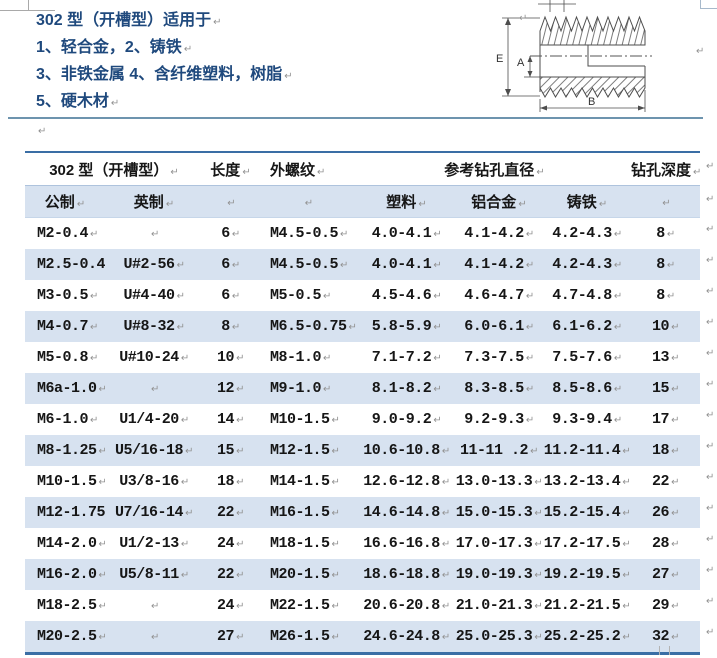  What do you see at coordinates (587, 326) in the screenshot?
I see `cell-cast-iron: 6.1-6.2 ↵` at bounding box center [587, 326].